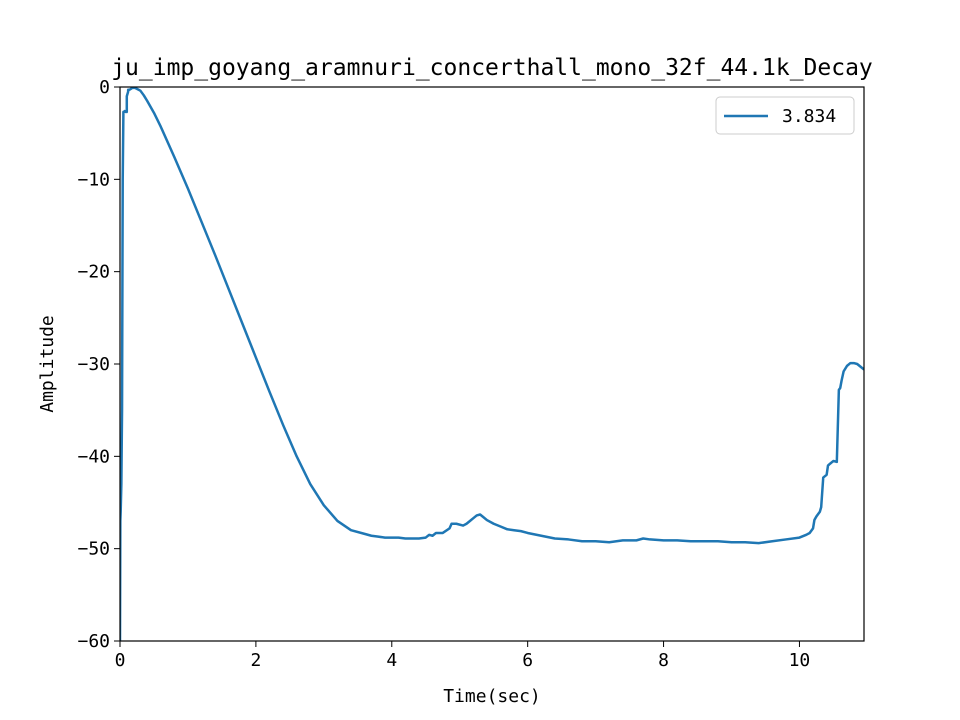 This screenshot has width=960, height=720. What do you see at coordinates (104, 87) in the screenshot?
I see `y-tick-label: 0` at bounding box center [104, 87].